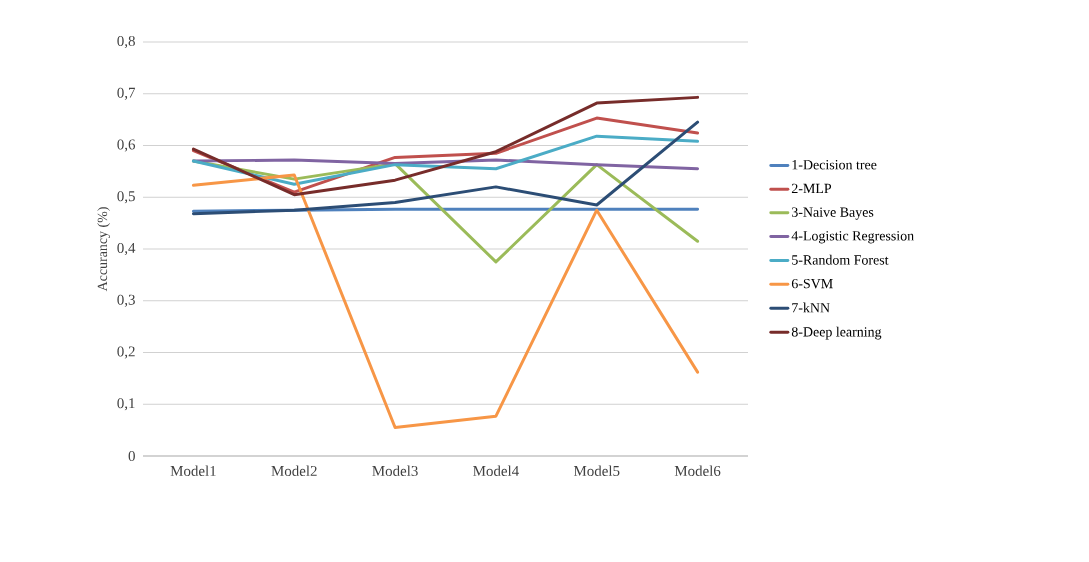 This screenshot has height=562, width=1089. Describe the element at coordinates (811, 188) in the screenshot. I see `legend-label: 2-MLP` at that location.